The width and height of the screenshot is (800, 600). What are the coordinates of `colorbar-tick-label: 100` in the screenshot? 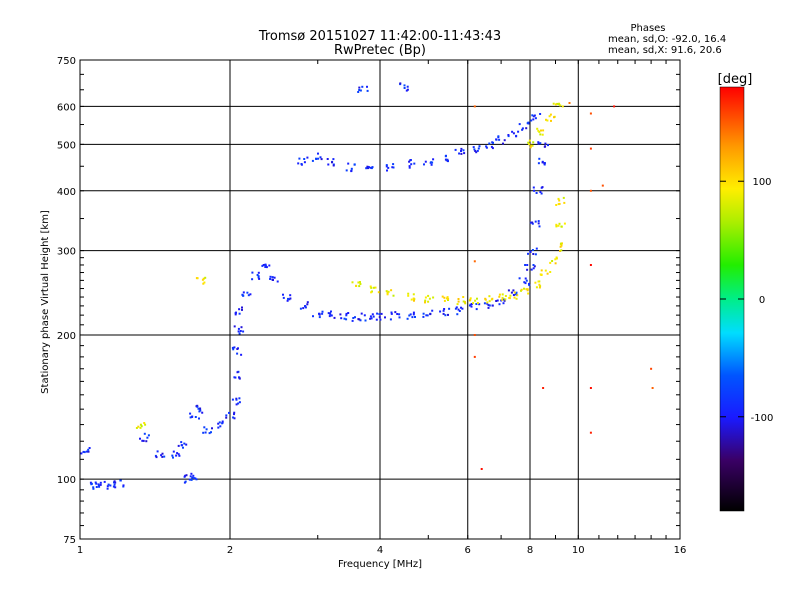 It's located at (761, 182).